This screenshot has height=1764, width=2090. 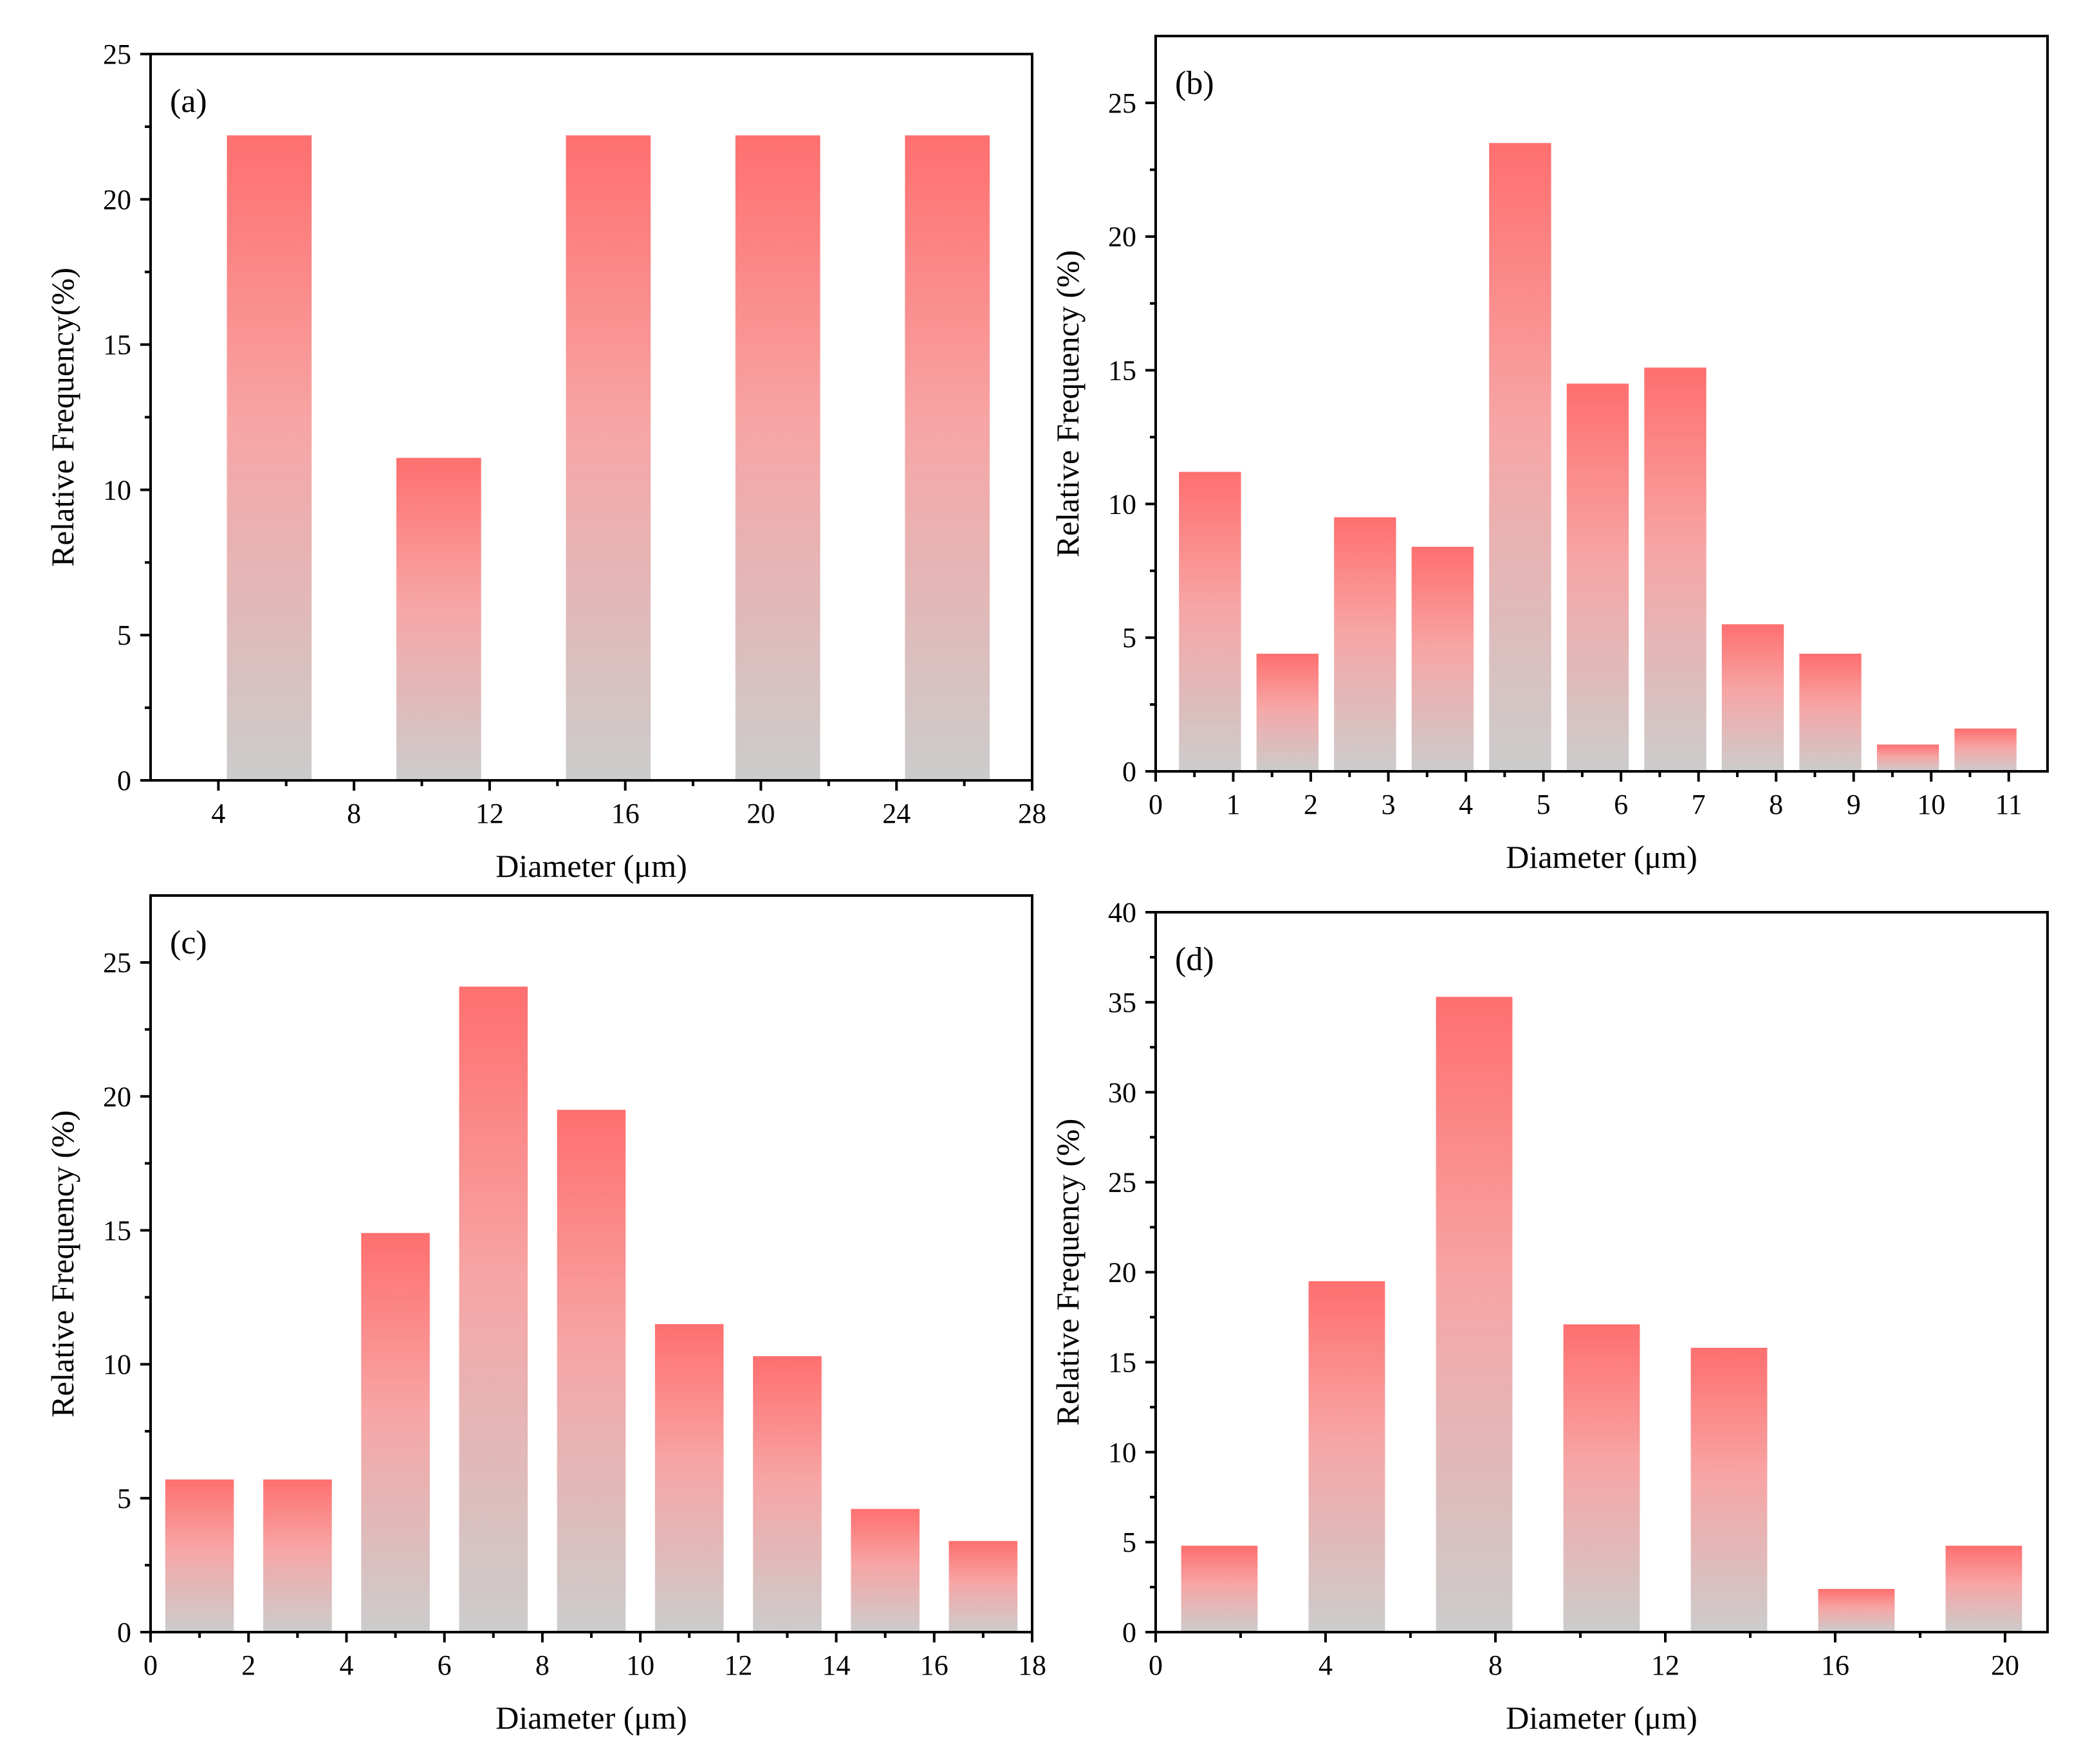 I want to click on y-tick-label: 40, so click(x=1122, y=912).